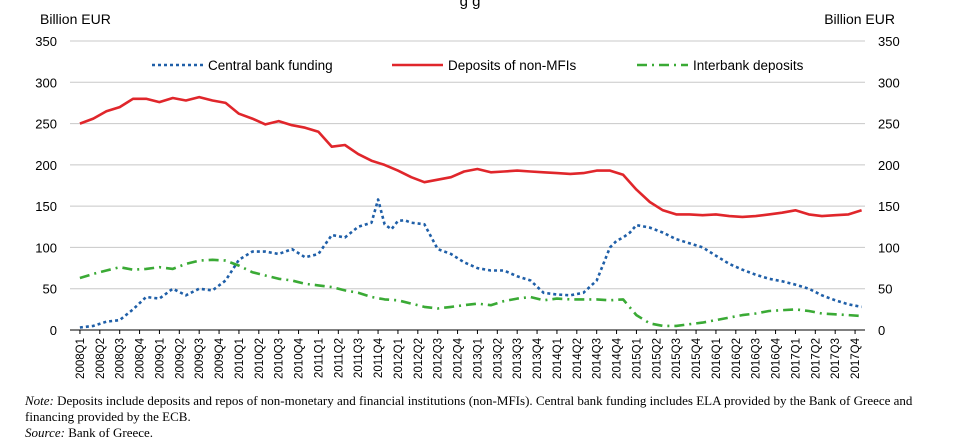 The height and width of the screenshot is (448, 967). Describe the element at coordinates (46, 186) in the screenshot. I see `y-tick-labels-left: 0 50 100 150 200 250 300 350` at that location.